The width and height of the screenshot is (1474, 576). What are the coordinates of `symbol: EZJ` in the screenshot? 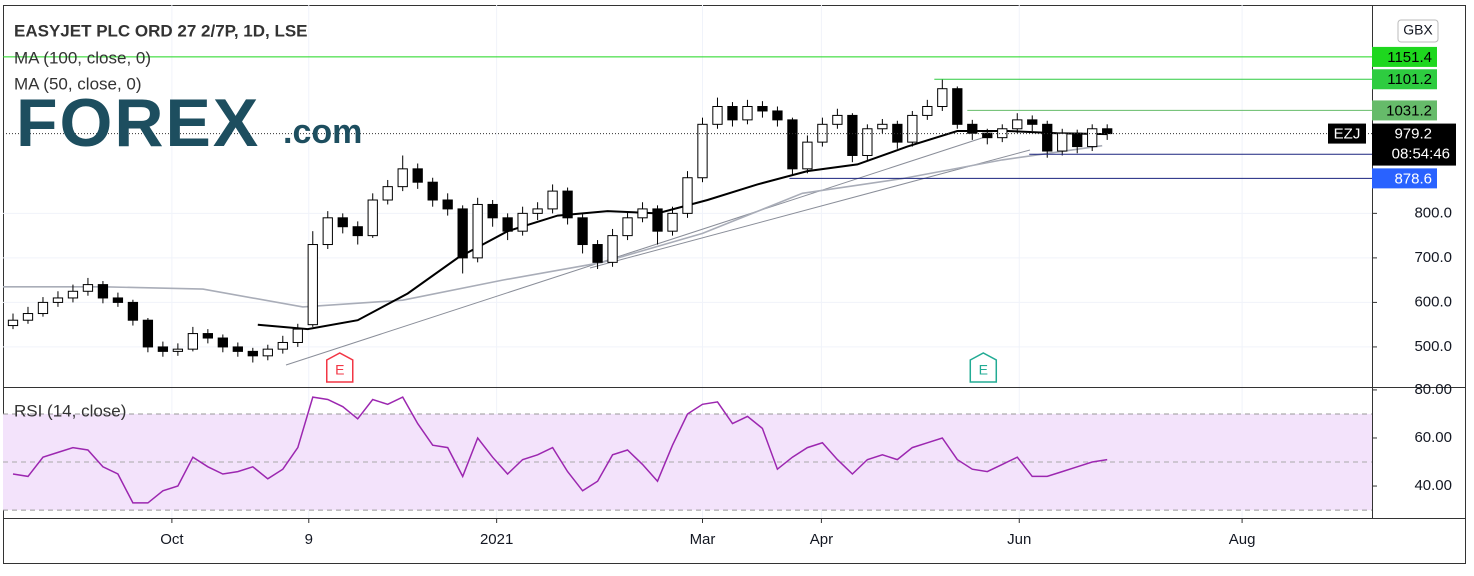 It's located at (1347, 134).